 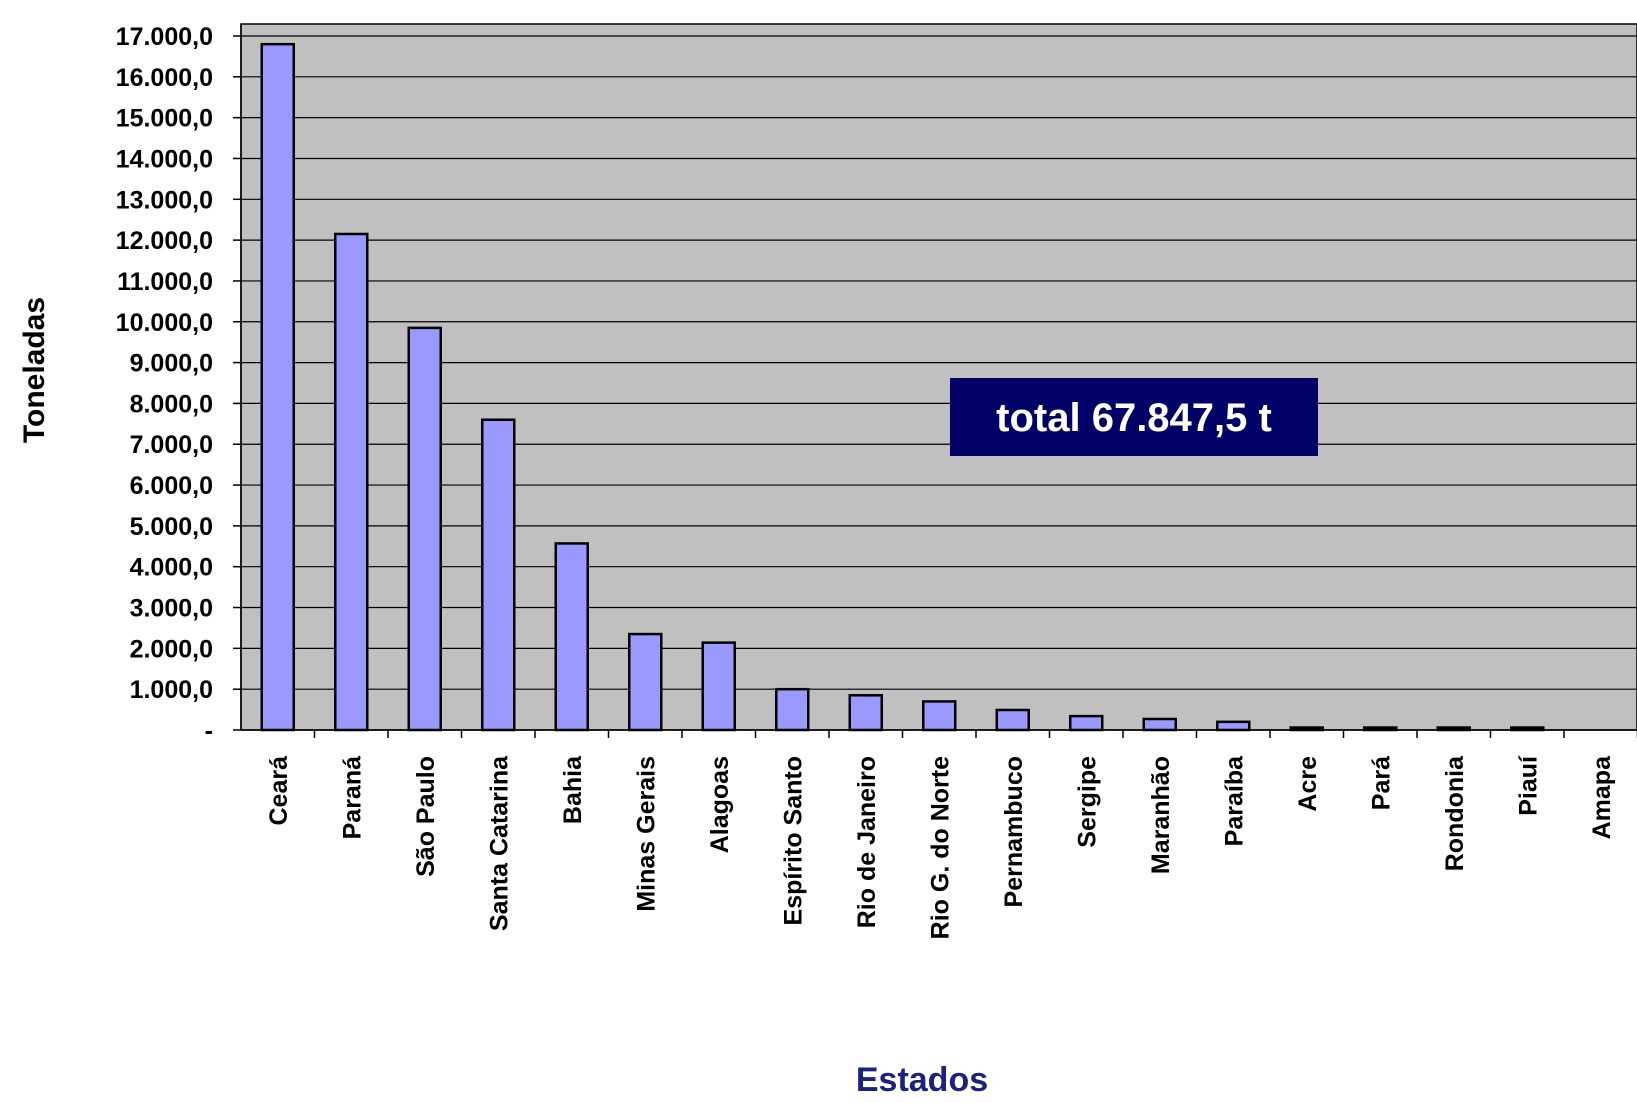 What do you see at coordinates (164, 78) in the screenshot?
I see `y-tick-label: 16.000,0` at bounding box center [164, 78].